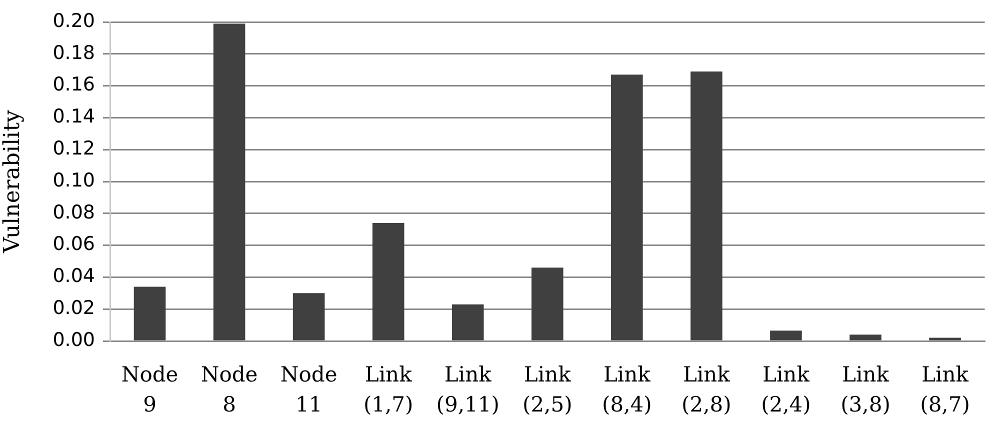  What do you see at coordinates (786, 389) in the screenshot?
I see `x-tick-label: Link (2,4)` at bounding box center [786, 389].